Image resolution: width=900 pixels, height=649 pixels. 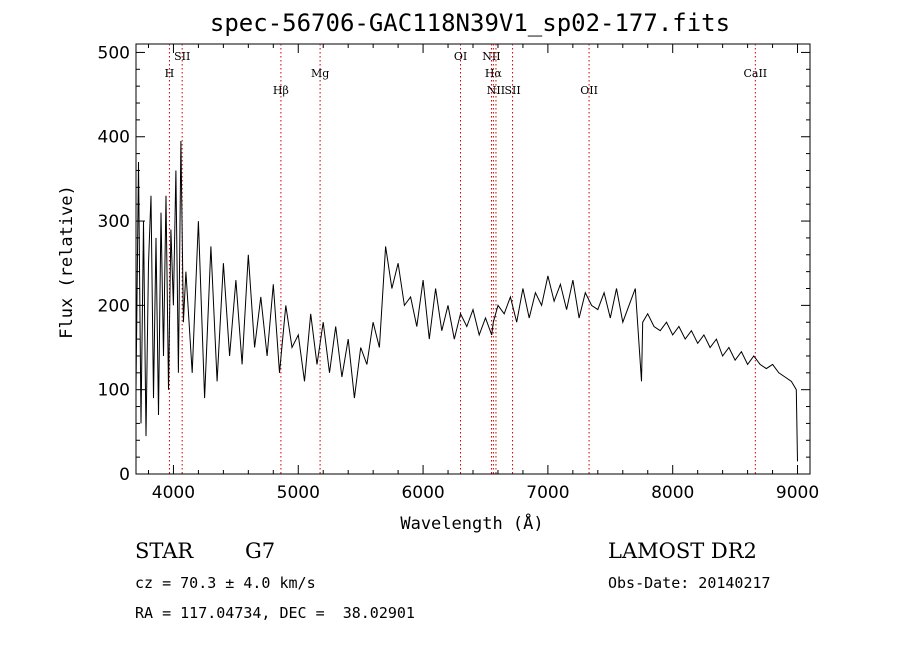 I want to click on spectral-line-label: OI, so click(x=460, y=56).